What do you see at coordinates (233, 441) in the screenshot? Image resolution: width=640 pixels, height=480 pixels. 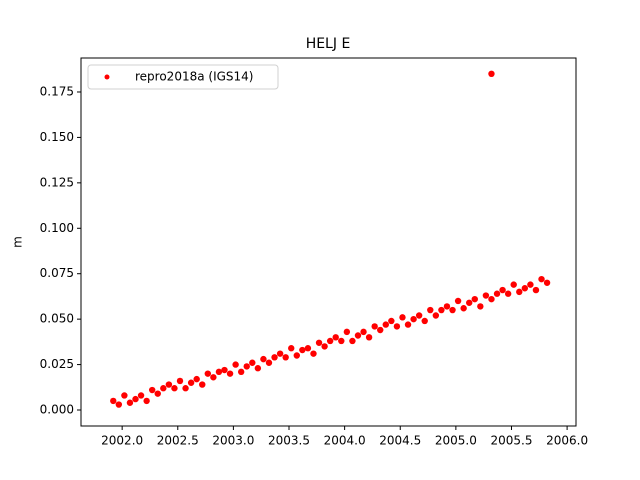 I see `x-tick-label: 2003.0` at bounding box center [233, 441].